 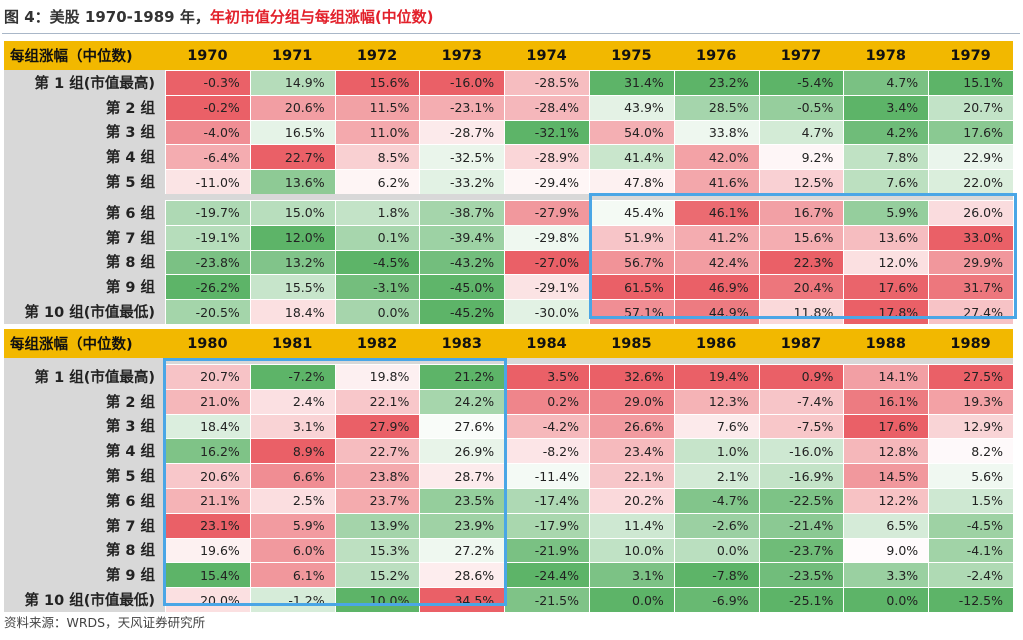 What do you see at coordinates (207, 311) in the screenshot?
I see `value-cell: -20.5%` at bounding box center [207, 311].